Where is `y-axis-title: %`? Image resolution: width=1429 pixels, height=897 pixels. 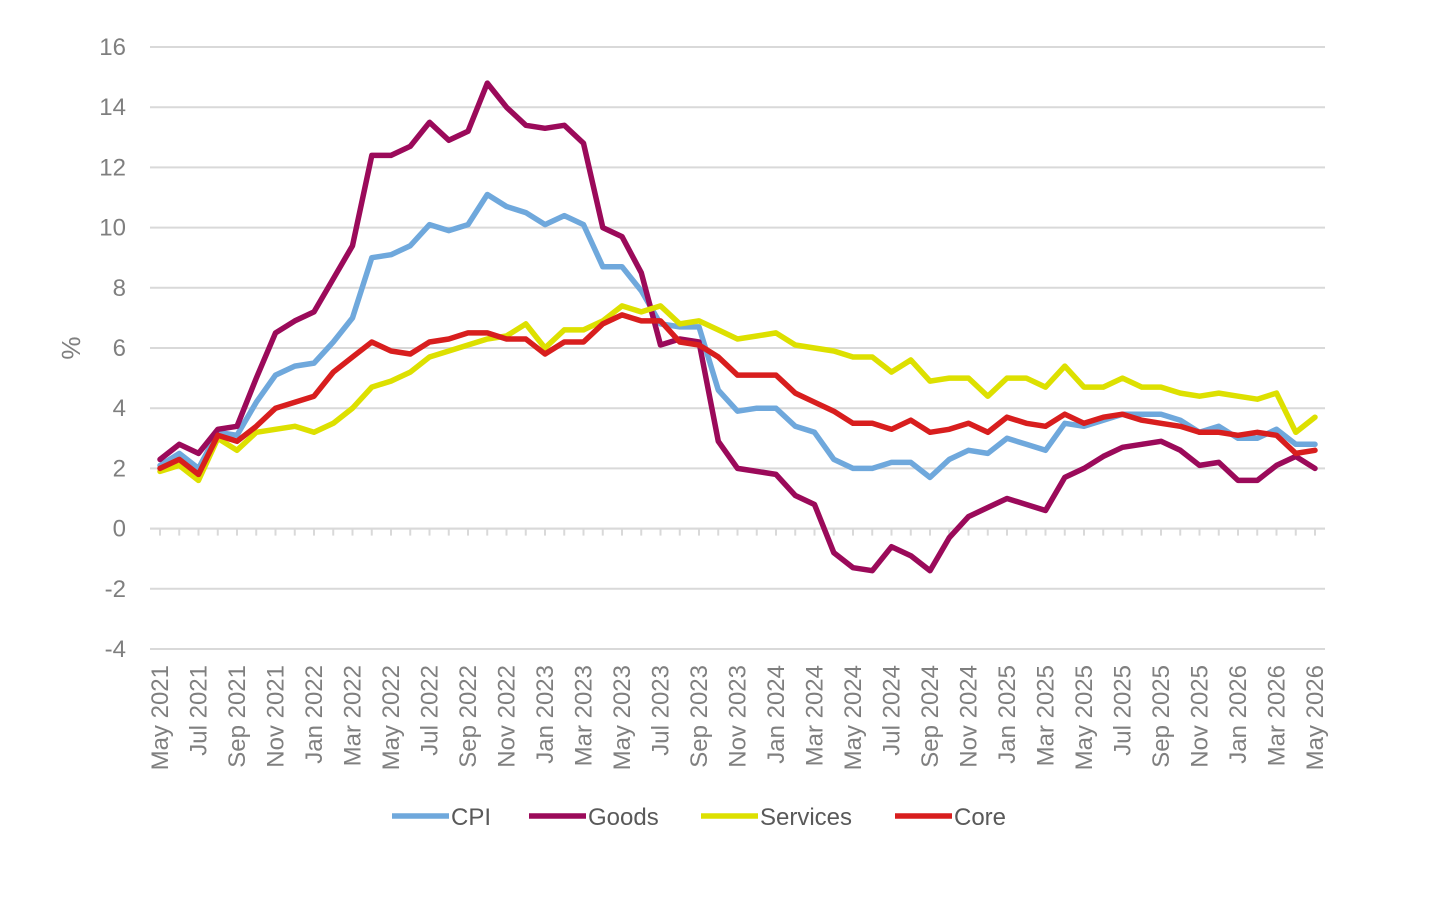 y-axis-title: % is located at coordinates (71, 347).